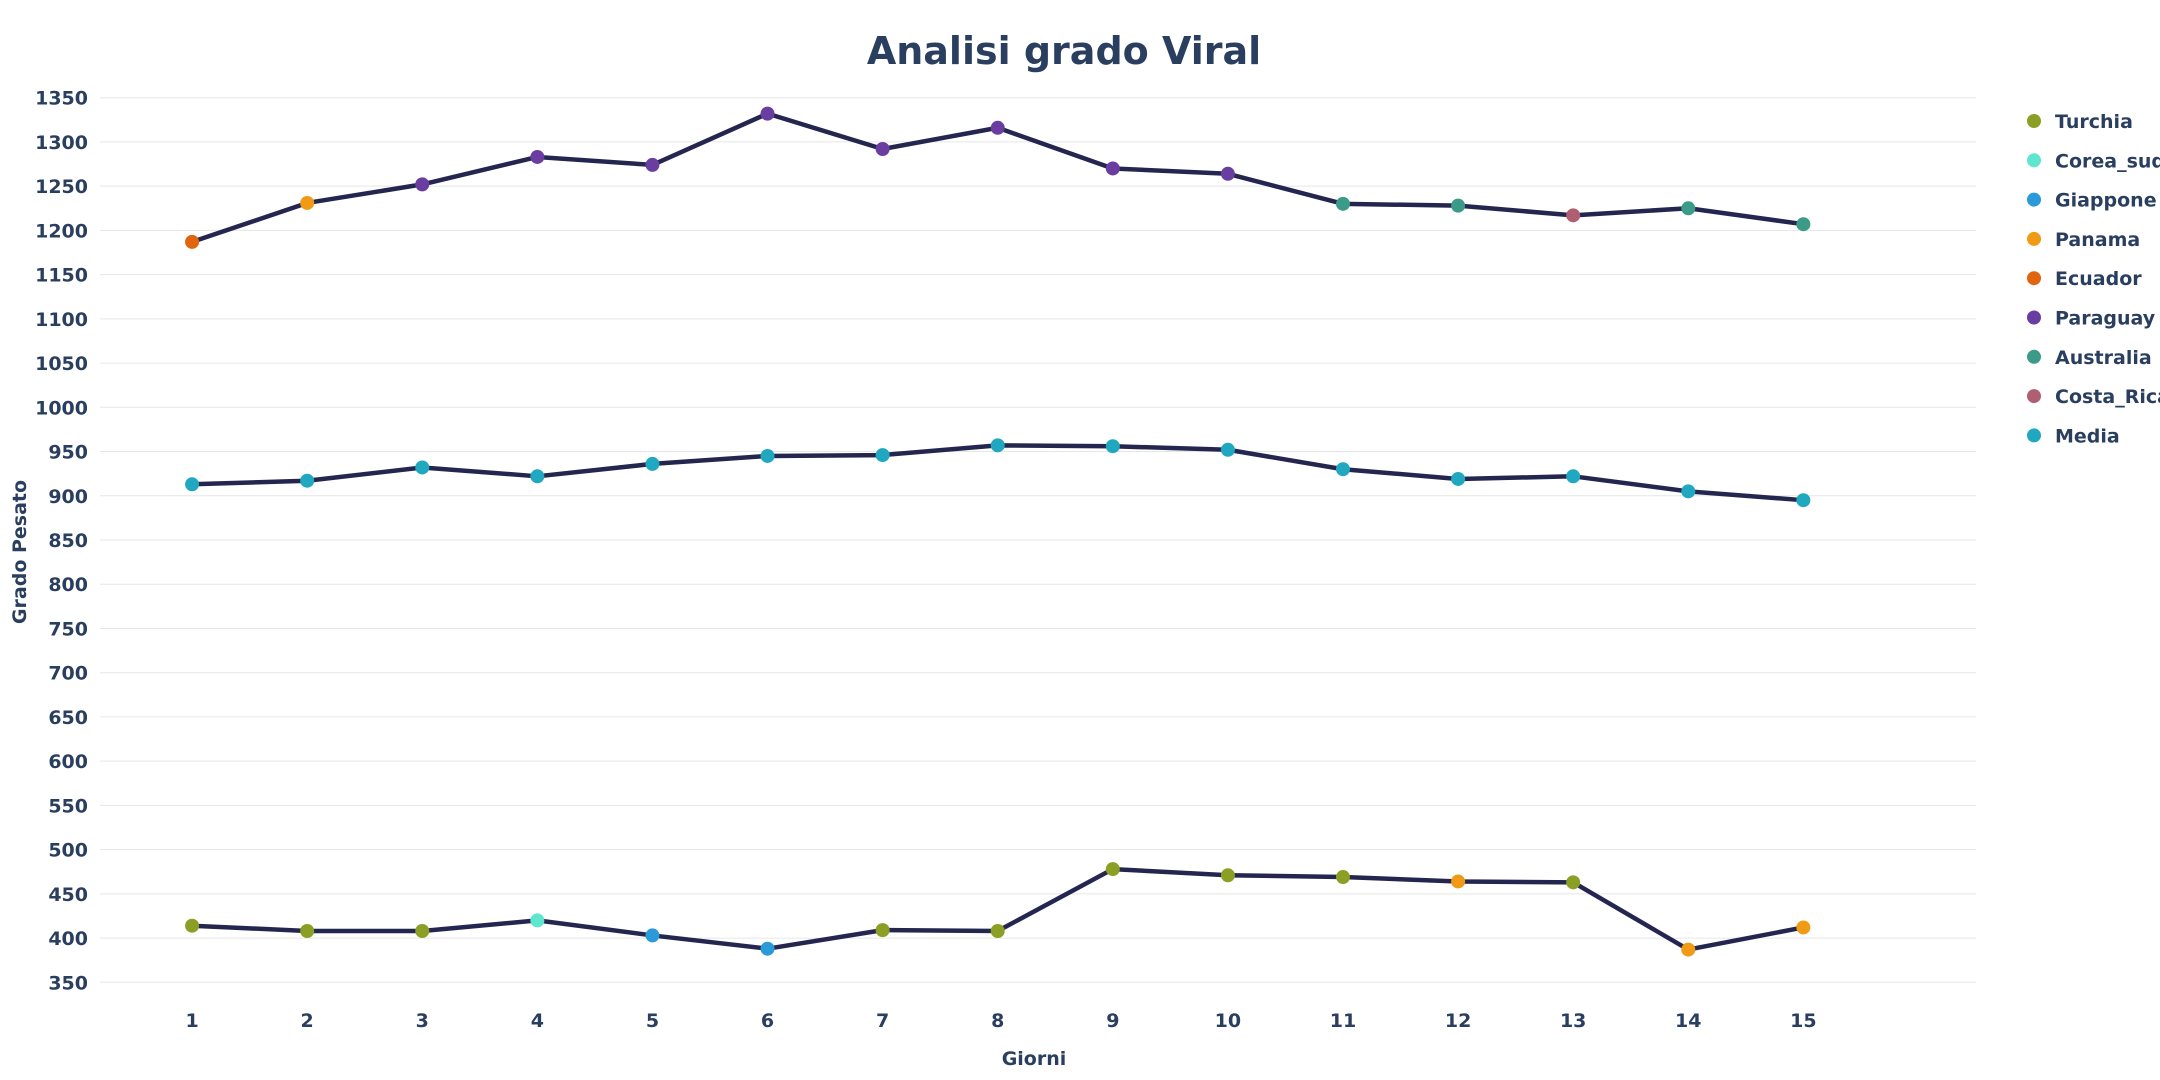  I want to click on x-tick-label: 8, so click(997, 1021).